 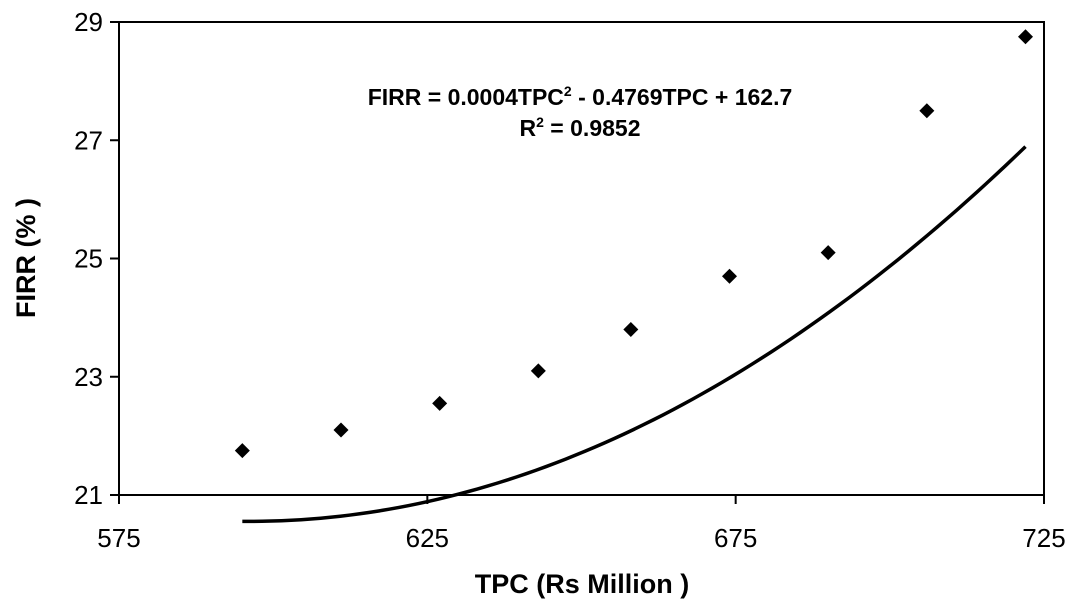 What do you see at coordinates (735, 538) in the screenshot?
I see `x-tick-label: 675` at bounding box center [735, 538].